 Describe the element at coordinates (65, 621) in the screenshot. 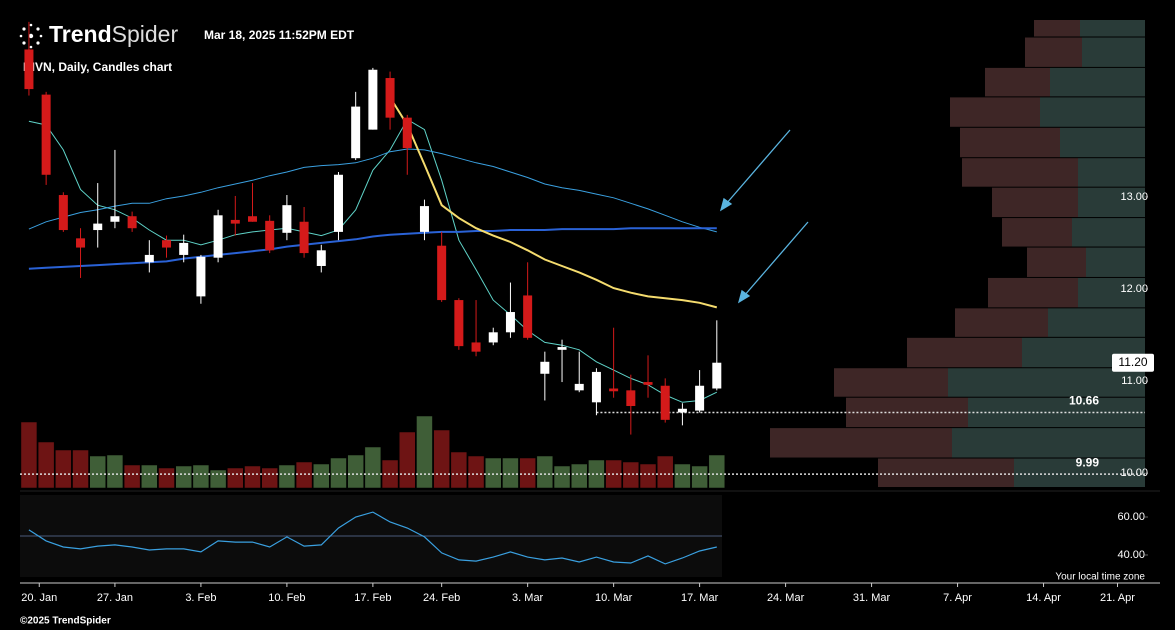

I see `copyright: ©2025 TrendSpider` at that location.